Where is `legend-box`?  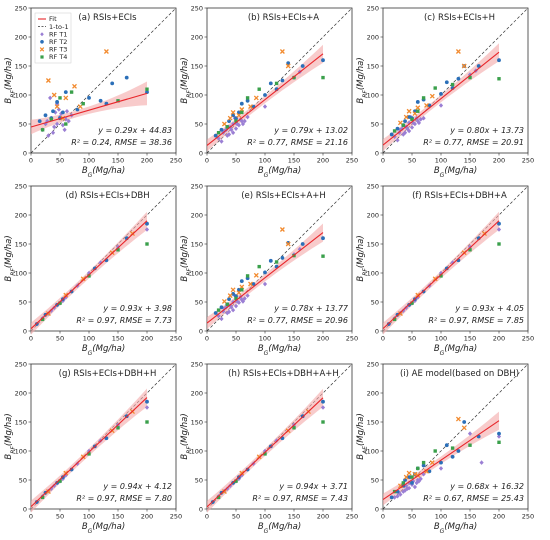 legend-box is located at coordinates (53, 38).